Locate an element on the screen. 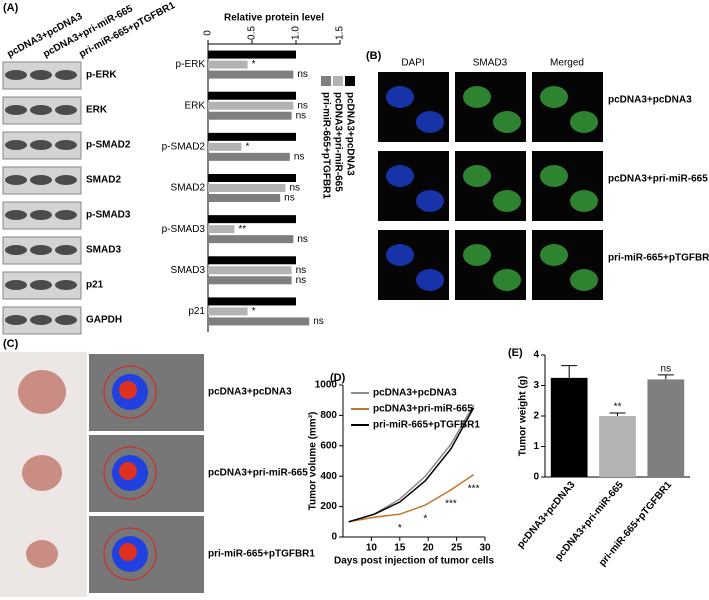 This screenshot has height=600, width=709. y-tick-label: SMAD3 is located at coordinates (188, 270).